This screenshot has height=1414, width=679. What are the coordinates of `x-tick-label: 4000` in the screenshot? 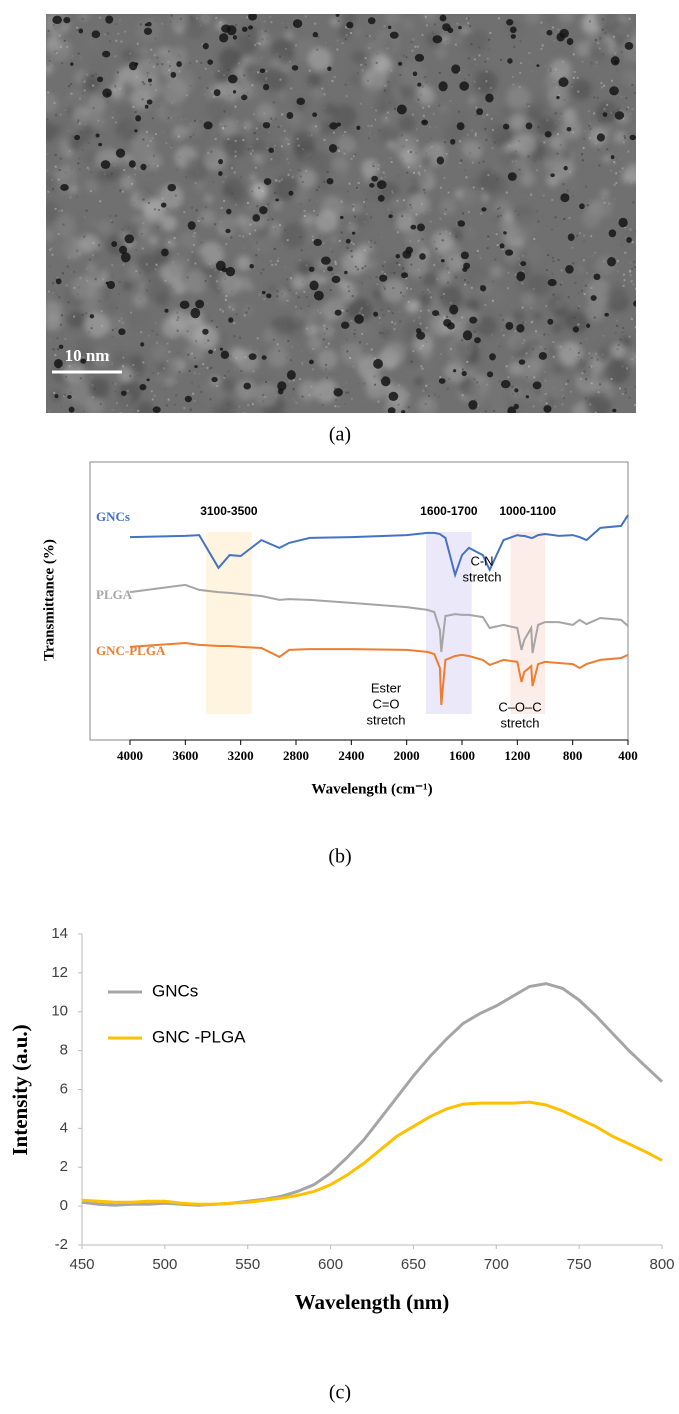 It's located at (130, 755).